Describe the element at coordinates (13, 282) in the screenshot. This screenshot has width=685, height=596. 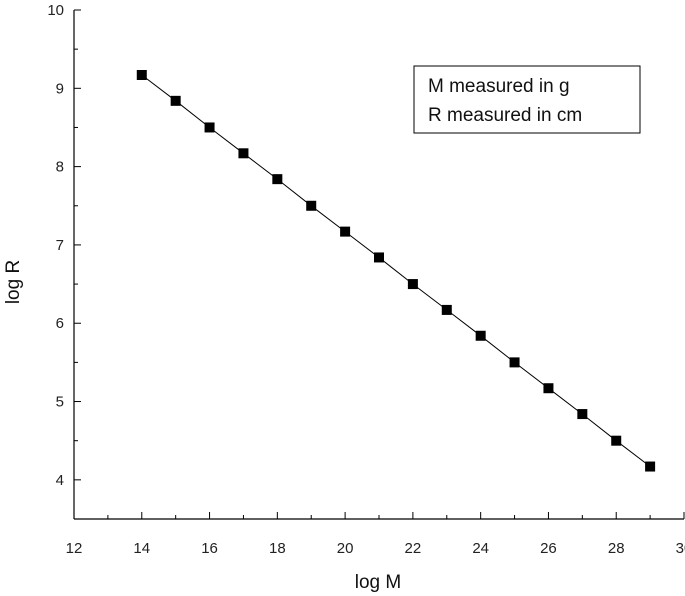
I see `y-axis-label: log R` at that location.